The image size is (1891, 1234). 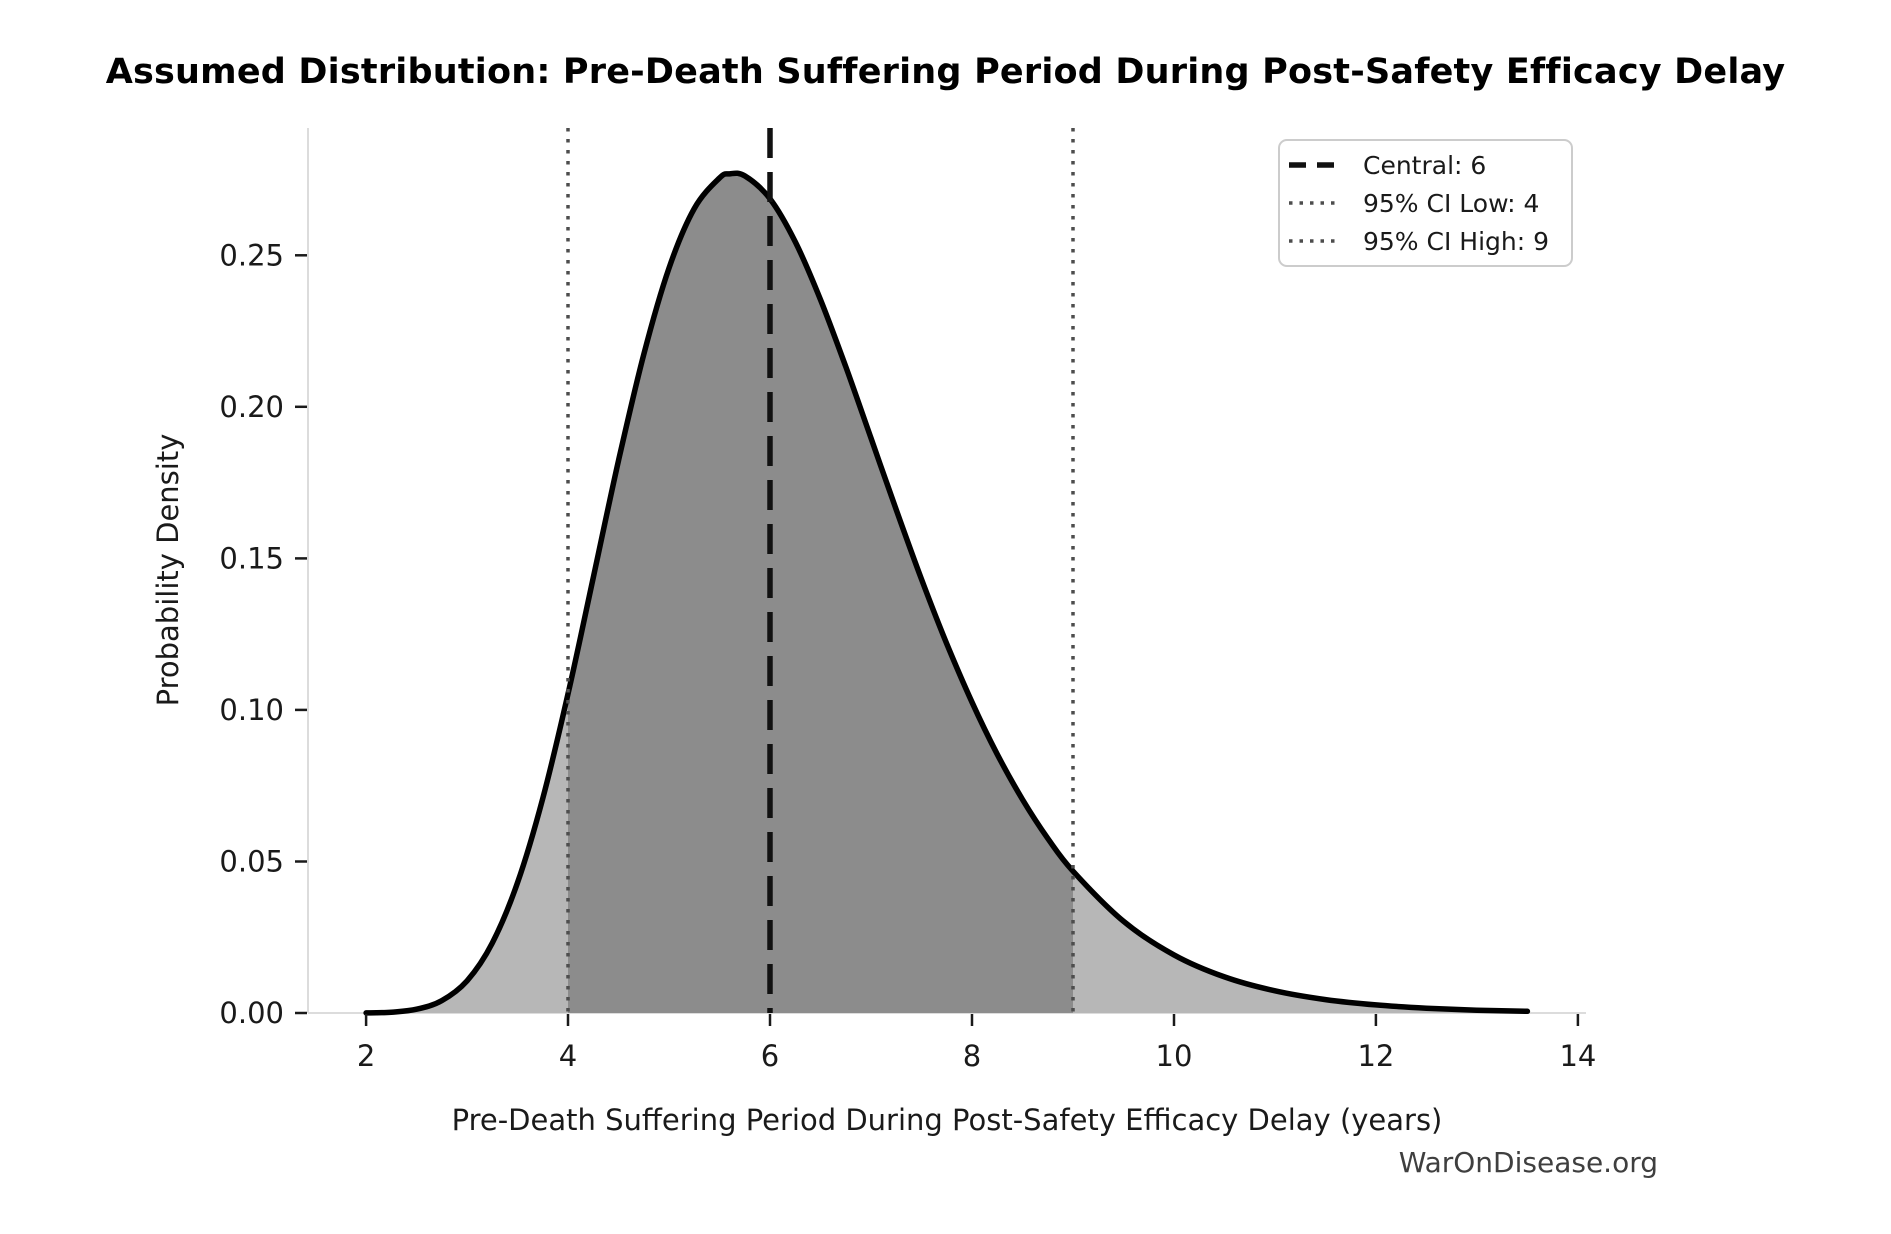 I want to click on x-tick-label: 14, so click(x=1577, y=1056).